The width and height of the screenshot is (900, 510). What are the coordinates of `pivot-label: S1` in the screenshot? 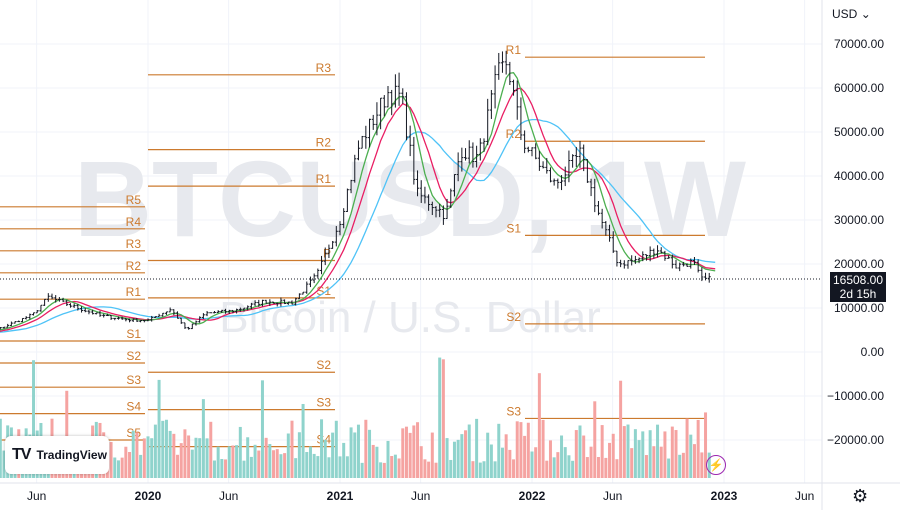 It's located at (513, 228).